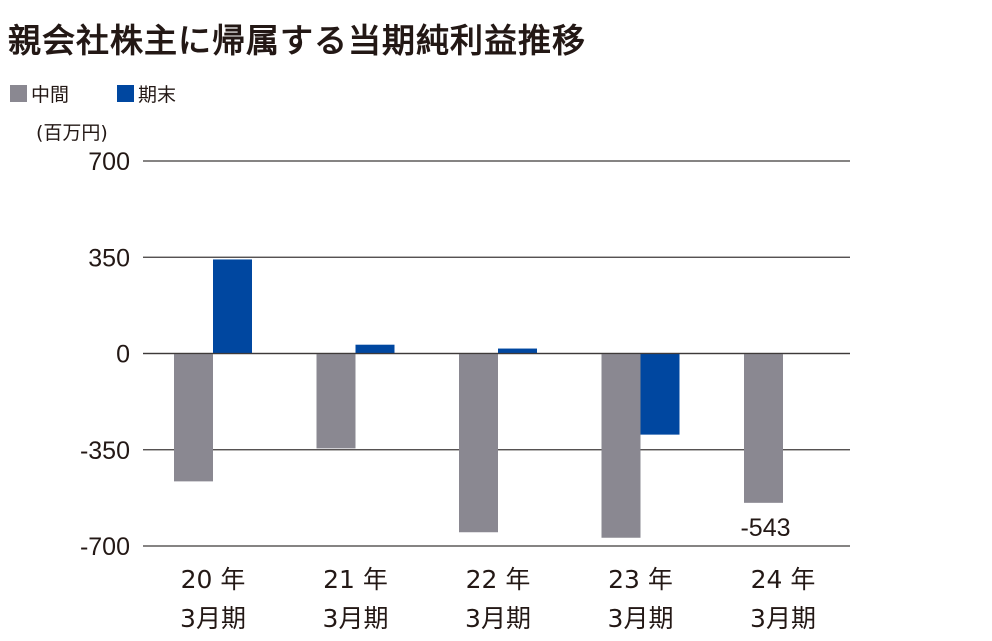 This screenshot has width=992, height=641. What do you see at coordinates (783, 579) in the screenshot?
I see `x-category-label: 24 年` at bounding box center [783, 579].